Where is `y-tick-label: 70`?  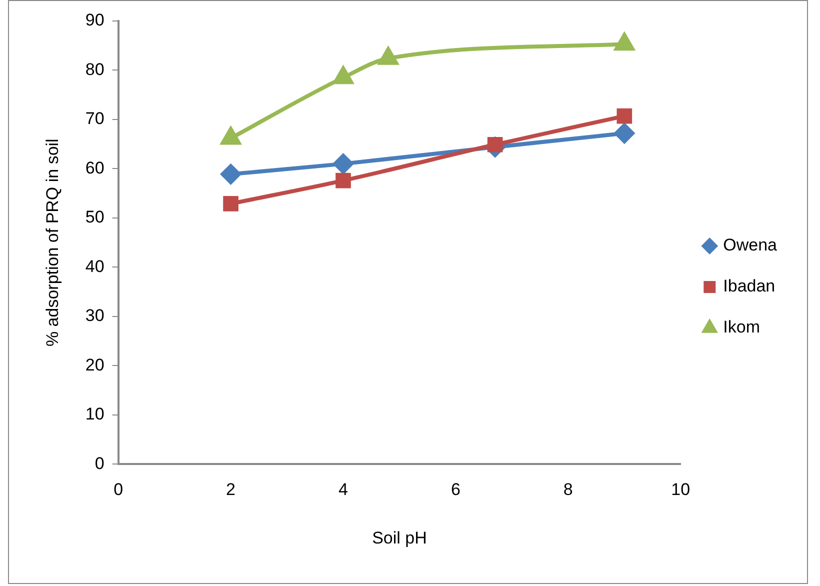 y-tick-label: 70 is located at coordinates (94, 118).